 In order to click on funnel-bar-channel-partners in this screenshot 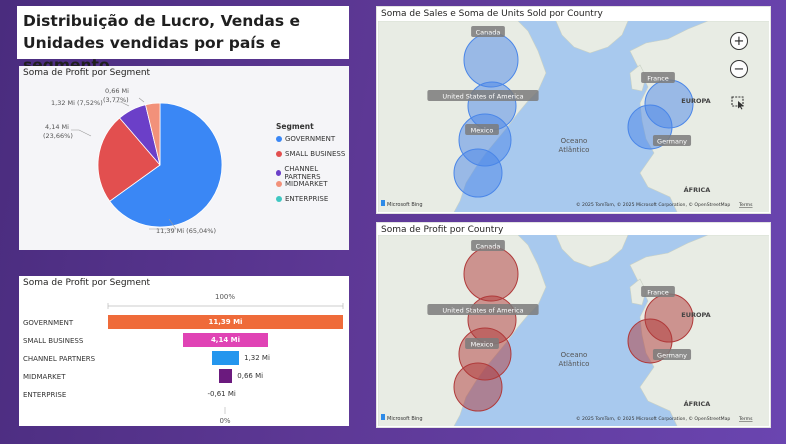, I will do `click(225, 358)`.